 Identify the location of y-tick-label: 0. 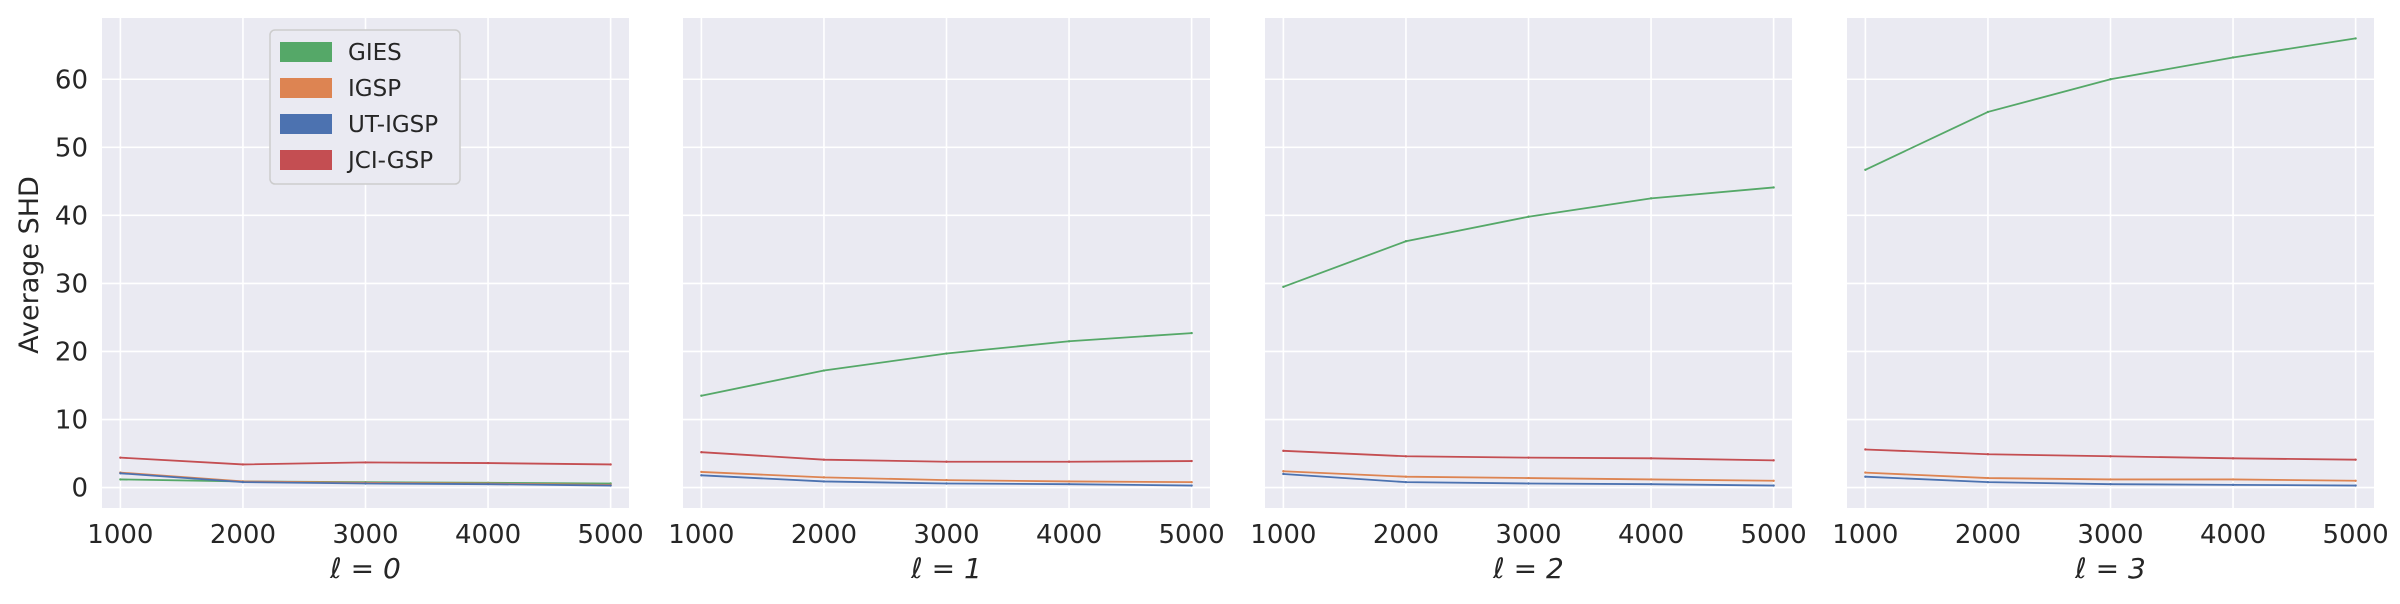
(79, 489).